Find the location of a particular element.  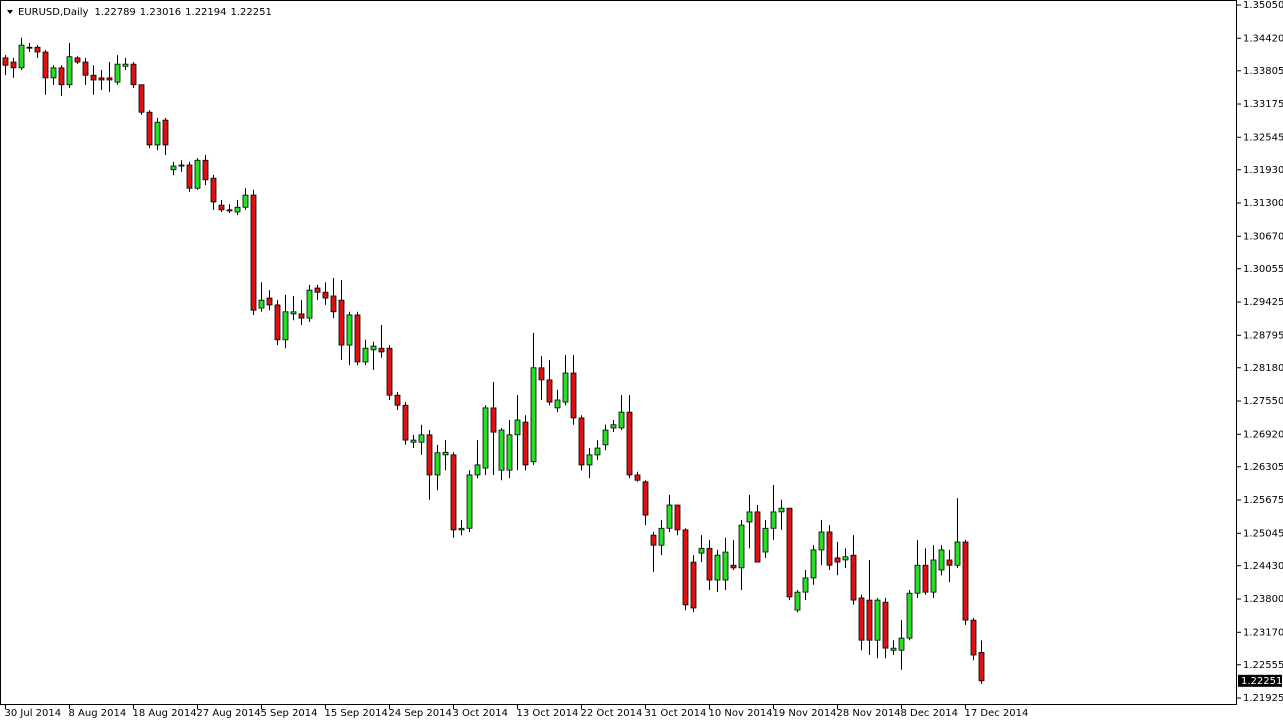

x-tick-label: 13 Oct 2014 is located at coordinates (548, 713).